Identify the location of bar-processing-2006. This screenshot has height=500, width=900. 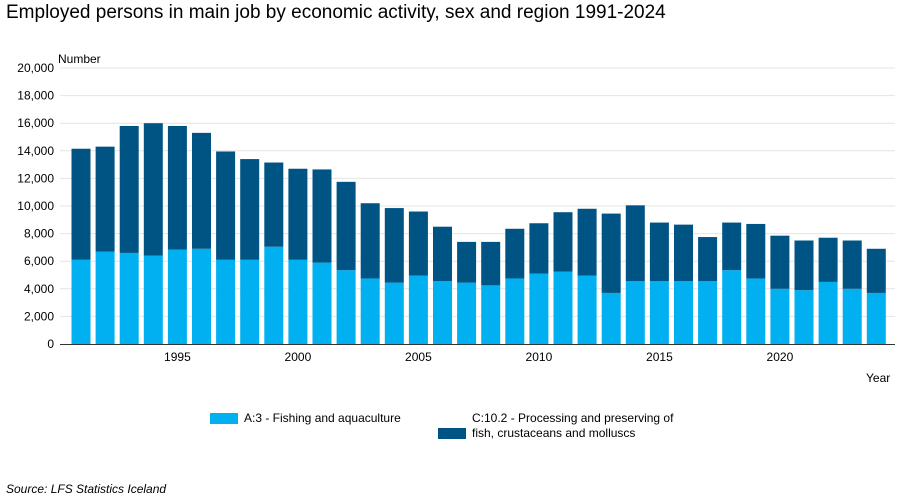
(442, 254).